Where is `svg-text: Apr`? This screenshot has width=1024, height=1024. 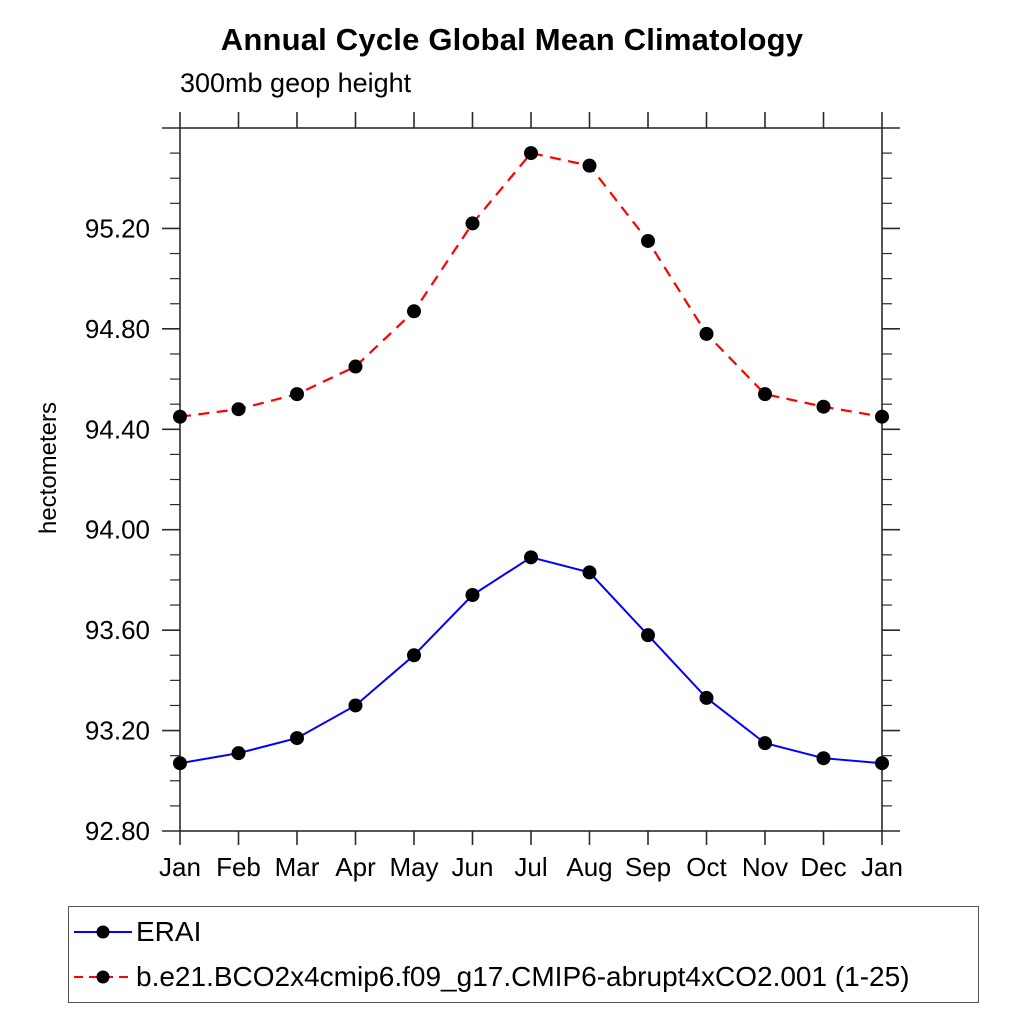 svg-text: Apr is located at coordinates (355, 867).